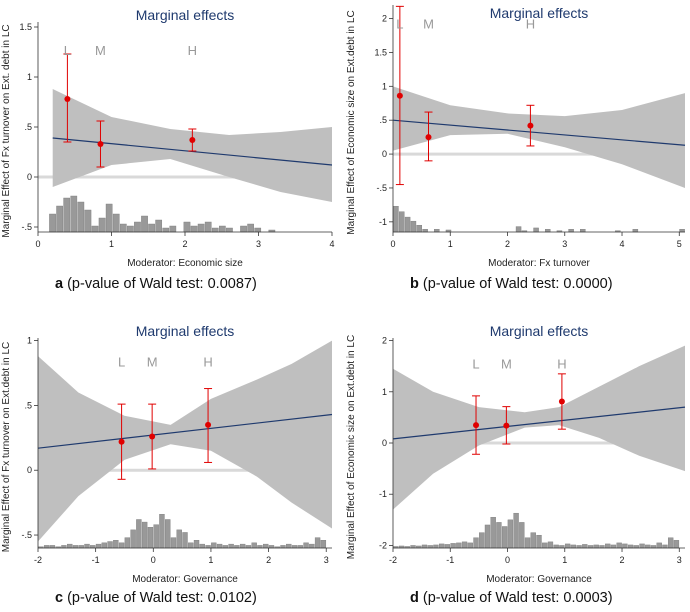 This screenshot has height=612, width=690. I want to click on caption-d-letter: d, so click(414, 598).